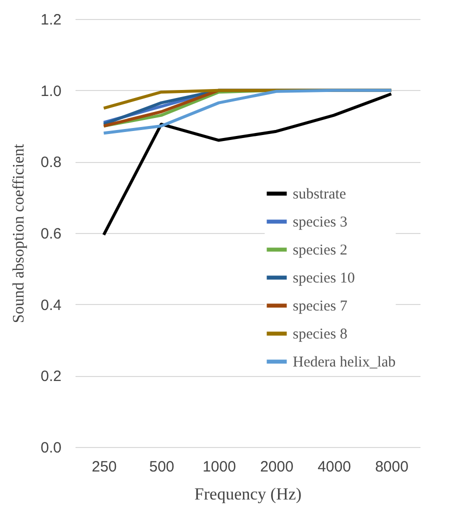  Describe the element at coordinates (161, 467) in the screenshot. I see `x-tick-label: 500` at that location.